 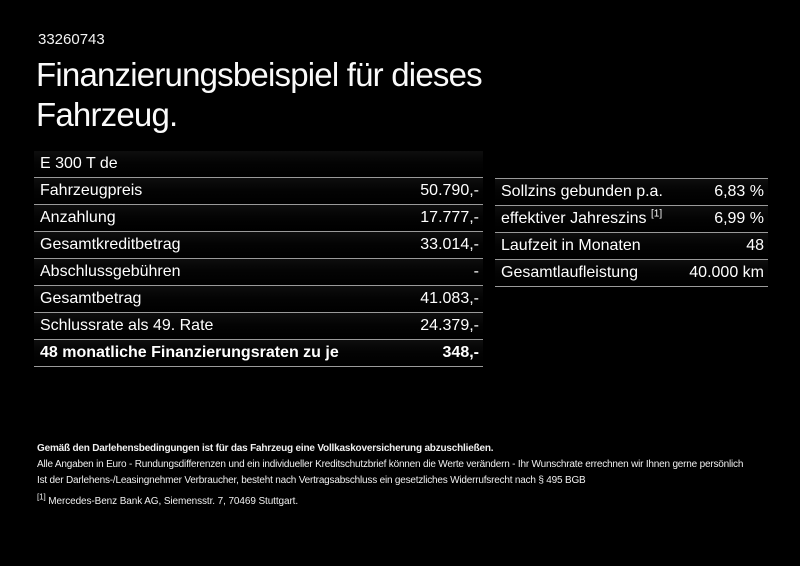 I want to click on table-row-effektiver-jahreszins: effektiver Jahreszins [1] 6,99 %, so click(x=631, y=219).